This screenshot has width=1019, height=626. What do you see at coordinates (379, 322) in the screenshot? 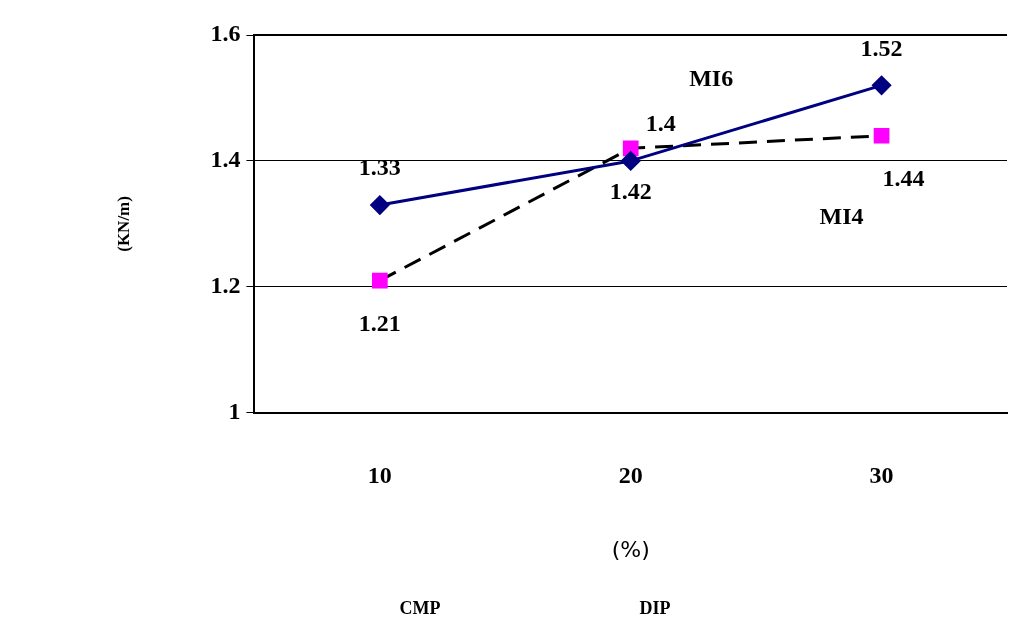
I see `data-label: 1.21` at bounding box center [379, 322].